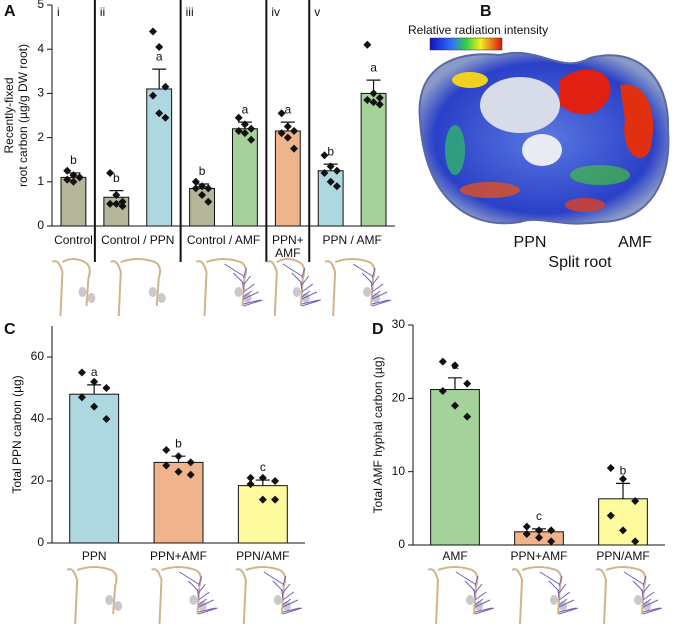 This screenshot has height=627, width=685. What do you see at coordinates (38, 356) in the screenshot?
I see `y-tick-label: 60` at bounding box center [38, 356].